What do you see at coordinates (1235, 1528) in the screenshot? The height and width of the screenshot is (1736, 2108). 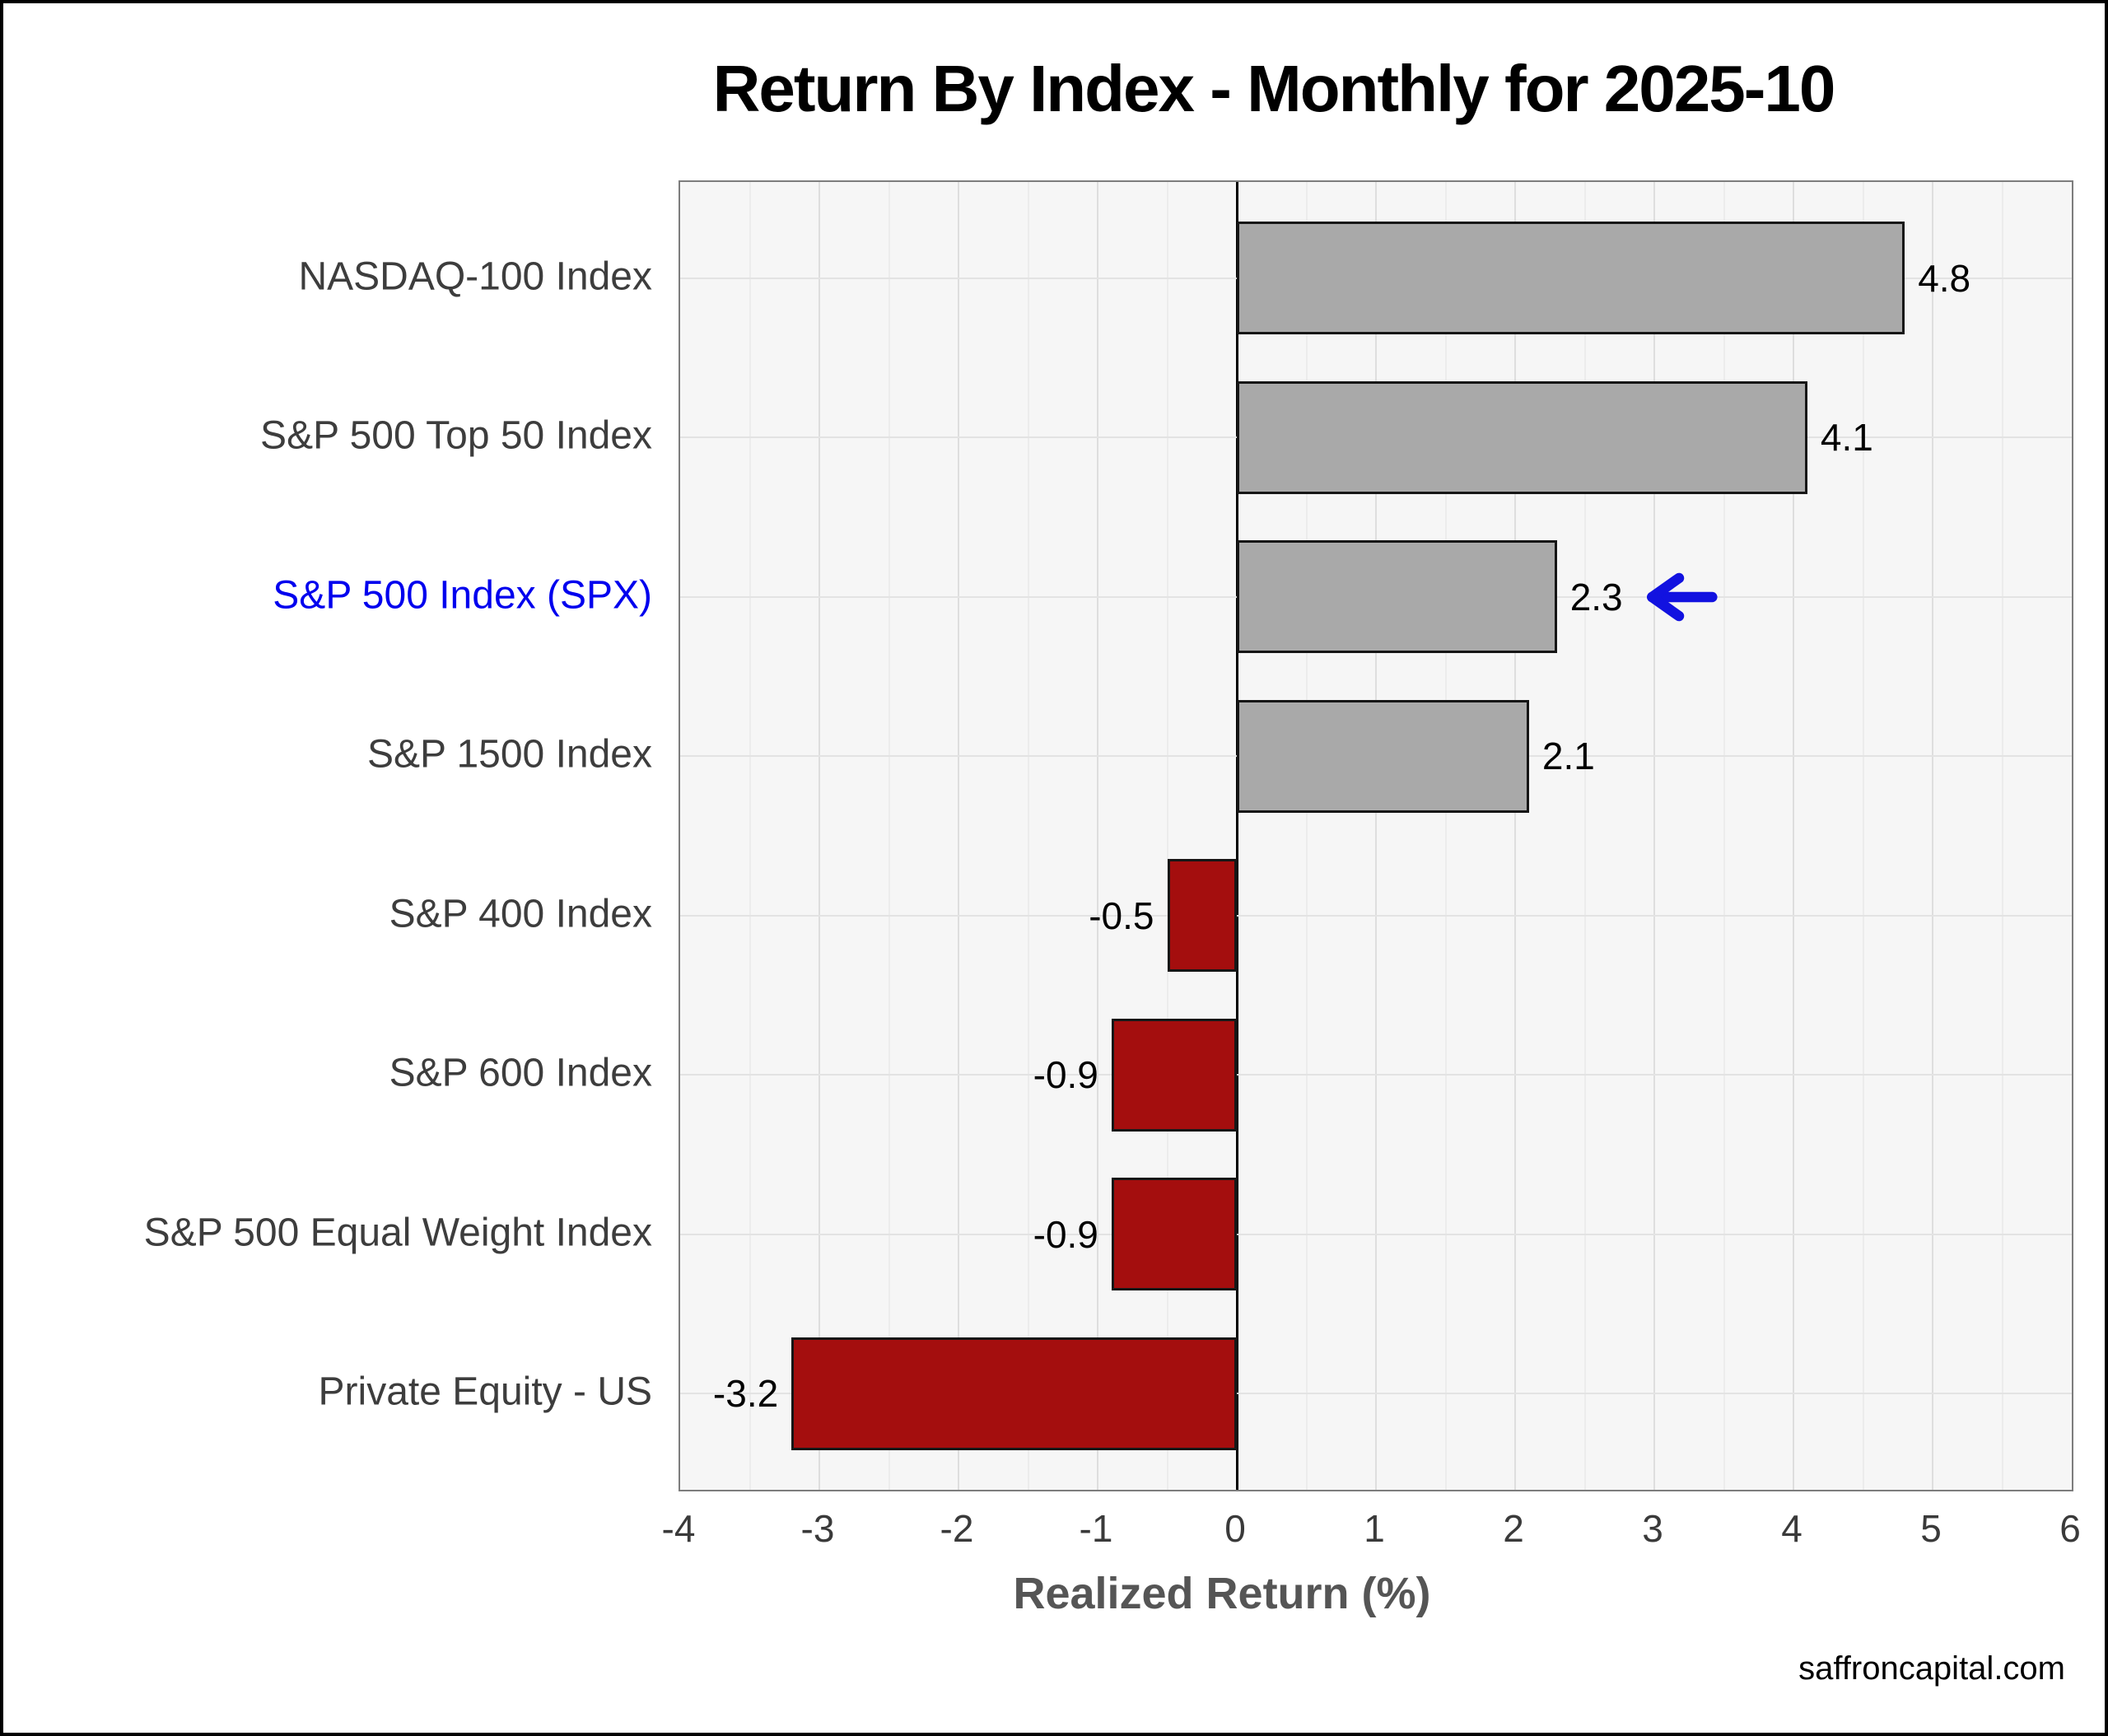 I see `x-tick-label: 0` at bounding box center [1235, 1528].